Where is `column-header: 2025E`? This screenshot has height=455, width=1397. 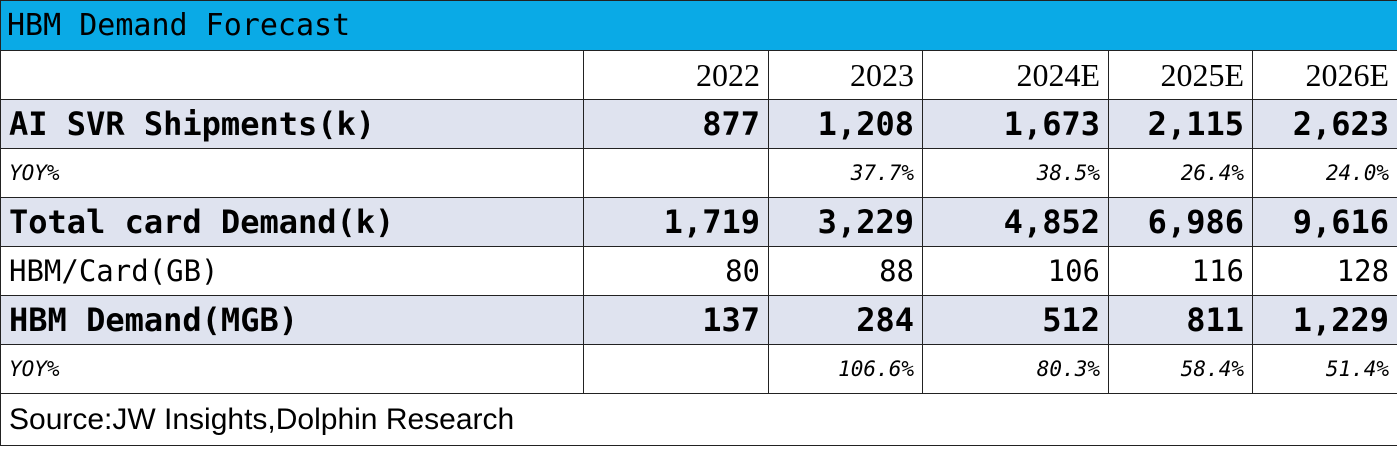 column-header: 2025E is located at coordinates (1180, 75).